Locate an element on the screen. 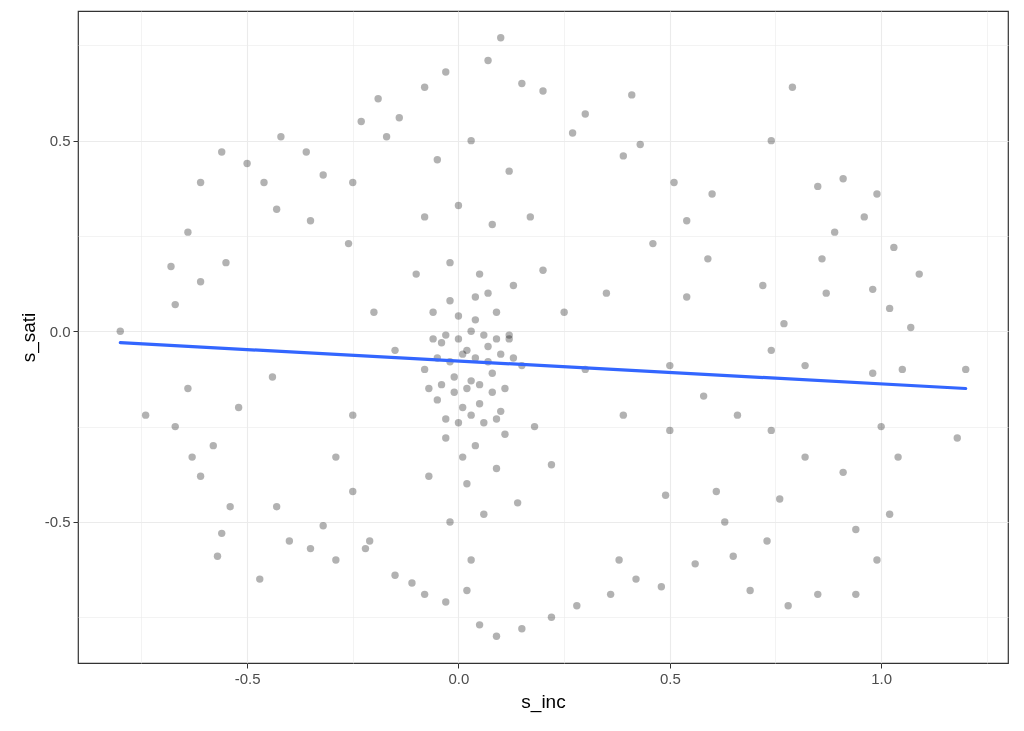  y-tick-label: 0.5 is located at coordinates (60, 141).